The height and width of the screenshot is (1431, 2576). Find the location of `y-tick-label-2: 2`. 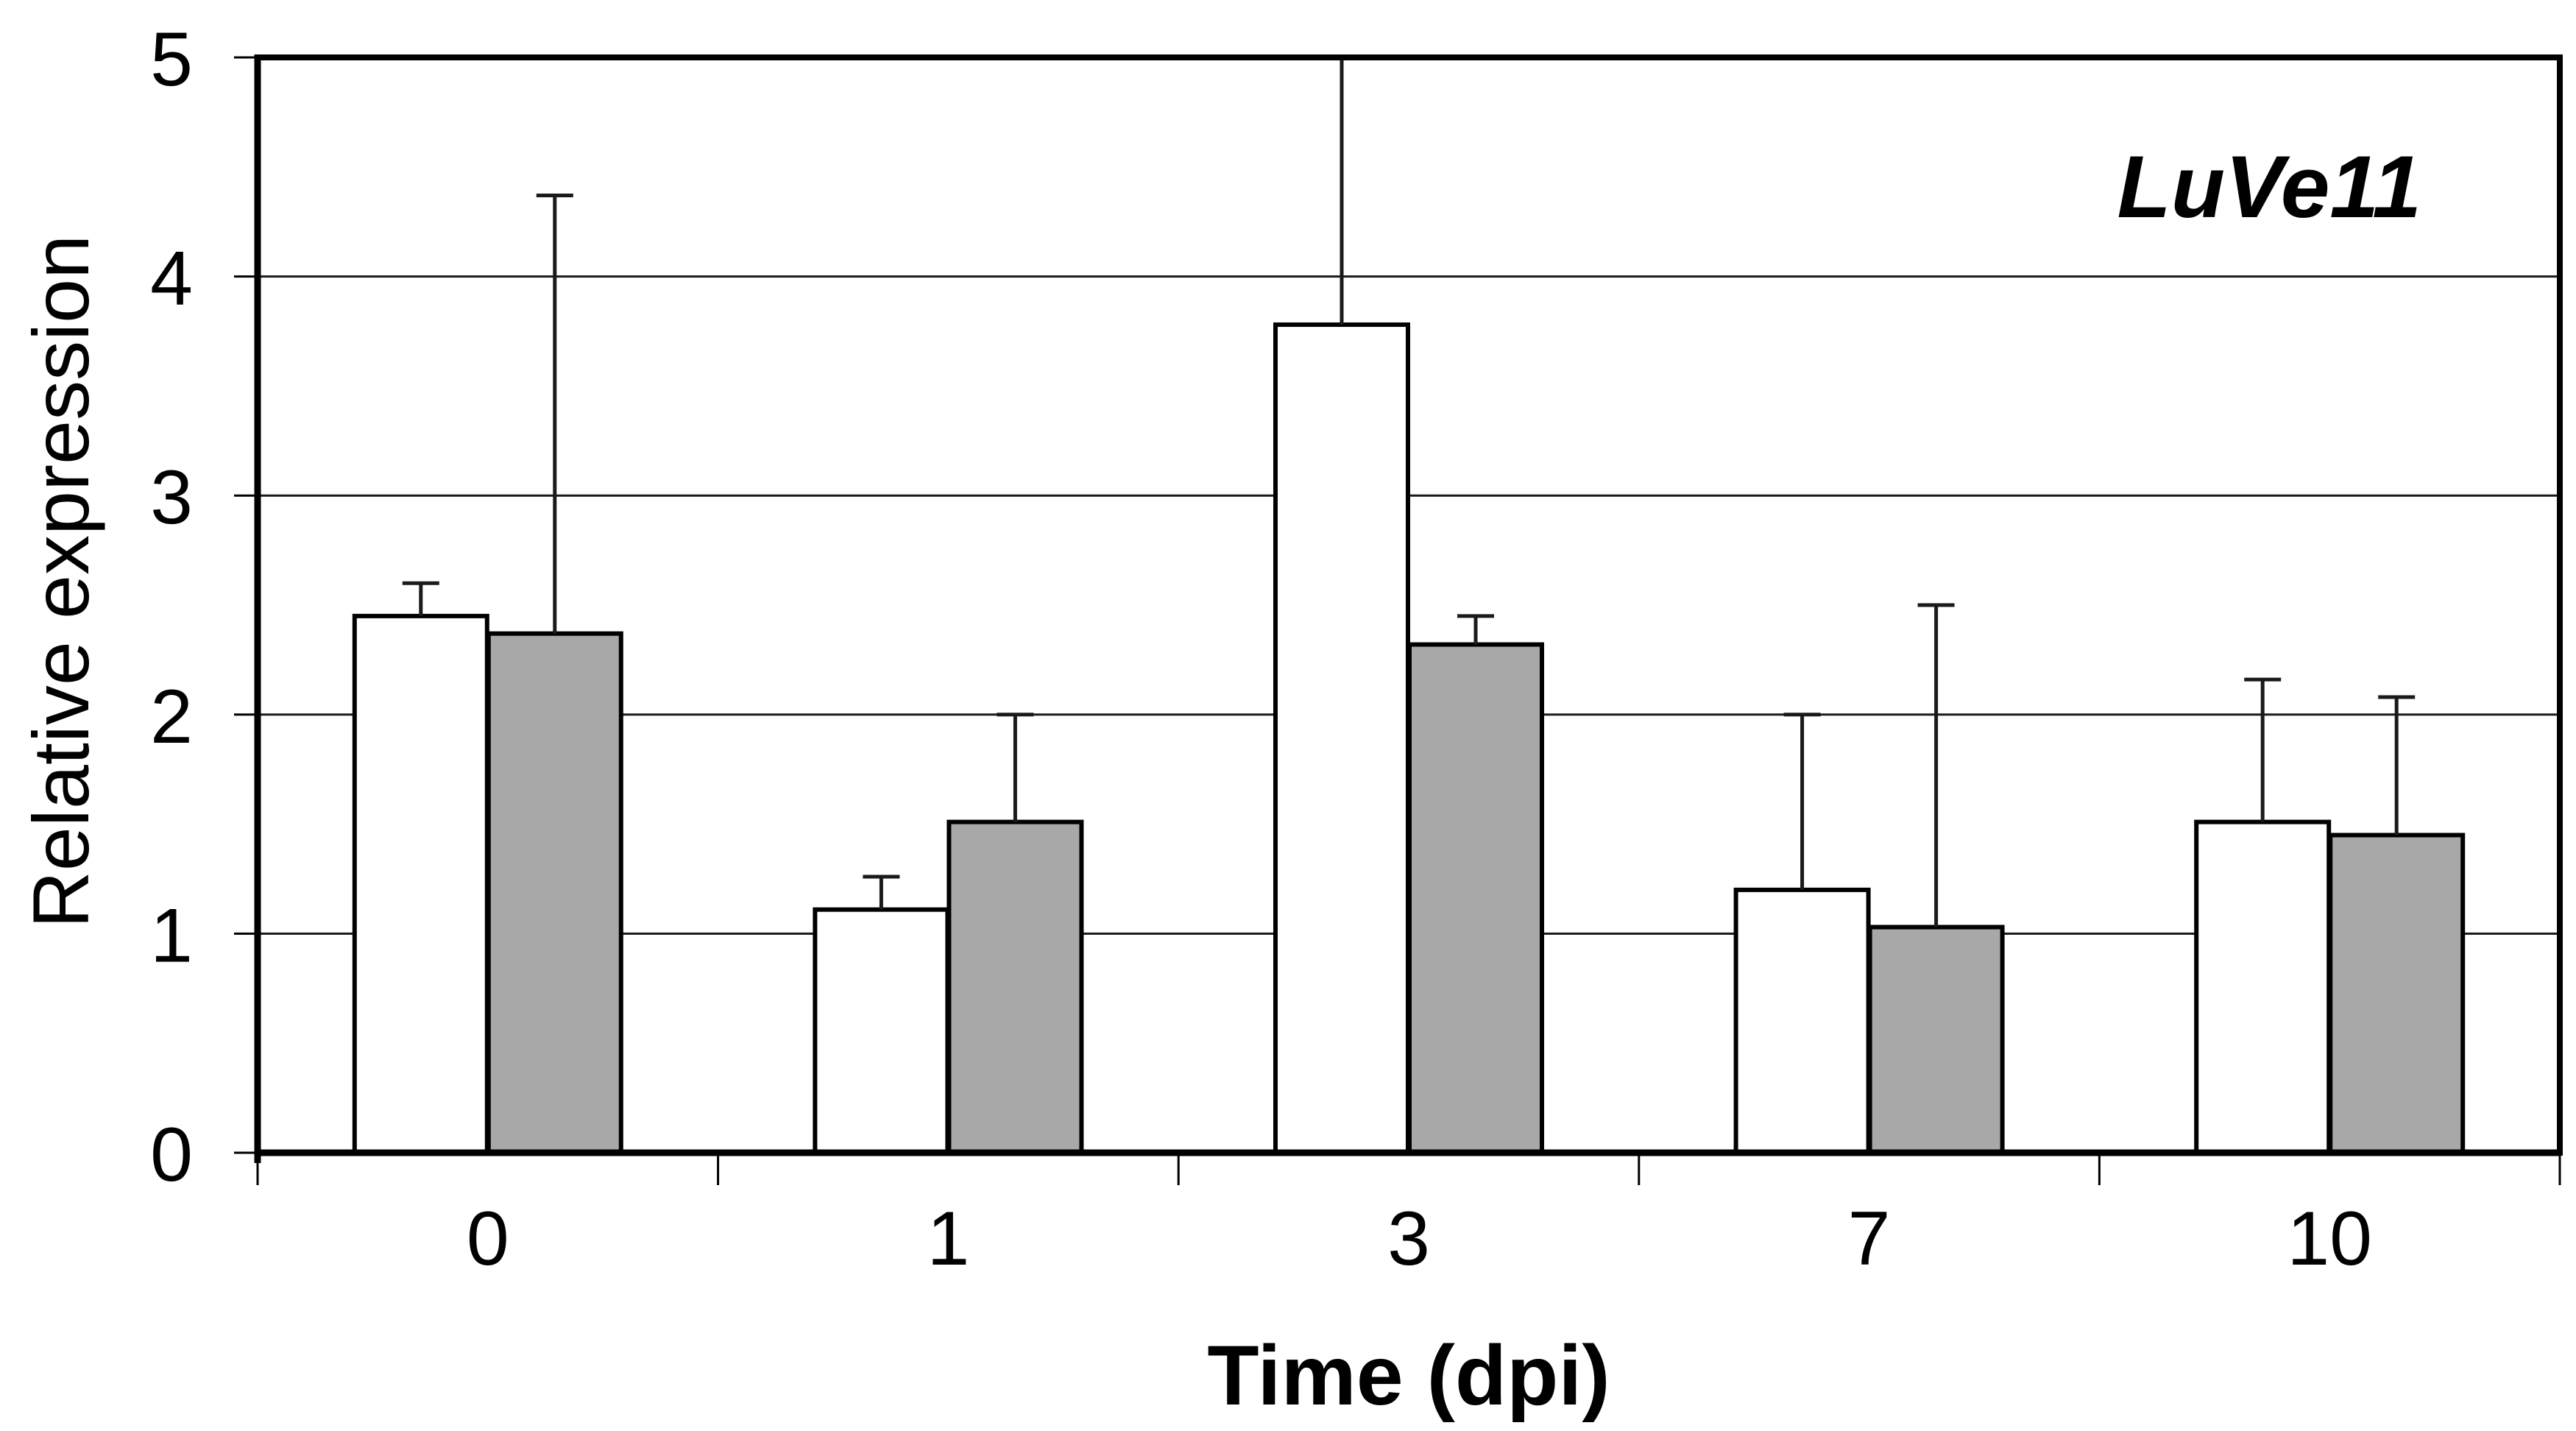

y-tick-label-2: 2 is located at coordinates (171, 717).